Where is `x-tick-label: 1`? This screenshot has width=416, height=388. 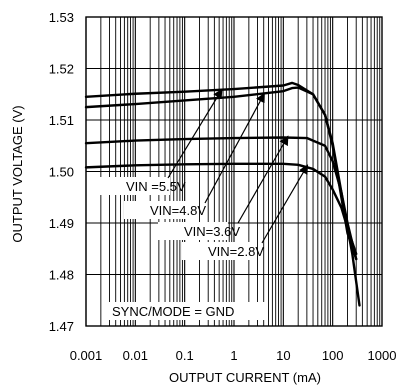
x-tick-label: 1 is located at coordinates (233, 355).